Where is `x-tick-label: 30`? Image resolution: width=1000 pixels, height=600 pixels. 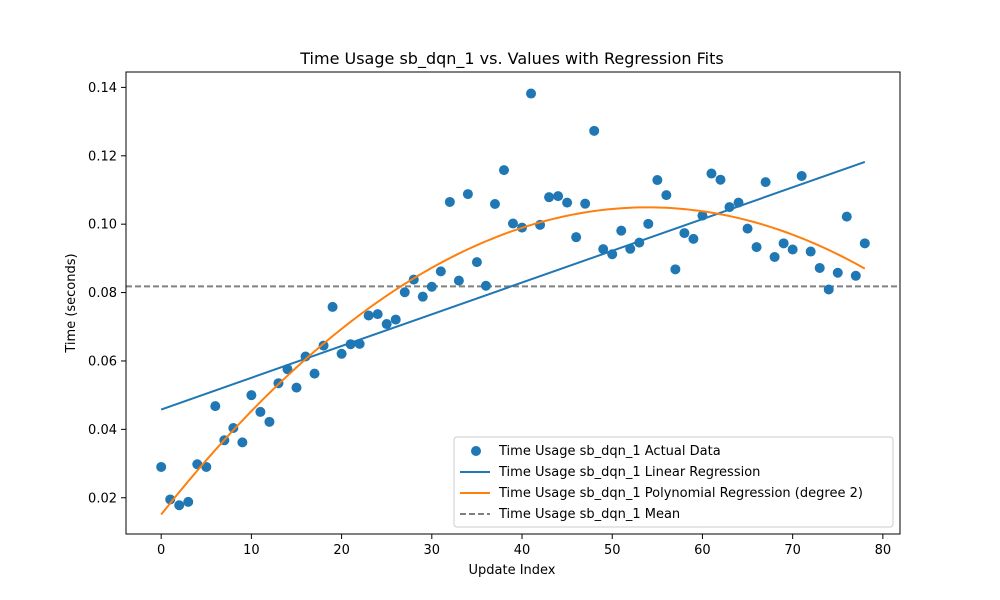 x-tick-label: 30 is located at coordinates (432, 550).